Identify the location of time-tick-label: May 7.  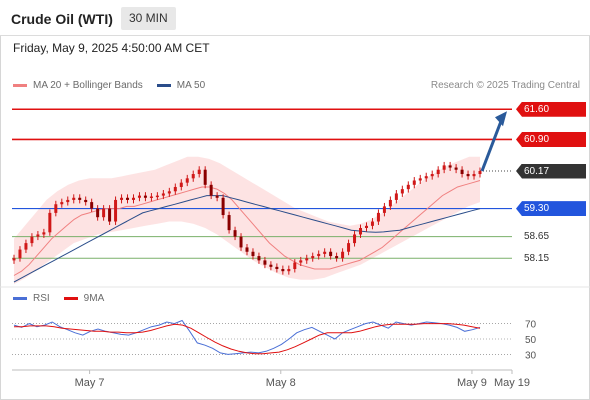
(90, 383).